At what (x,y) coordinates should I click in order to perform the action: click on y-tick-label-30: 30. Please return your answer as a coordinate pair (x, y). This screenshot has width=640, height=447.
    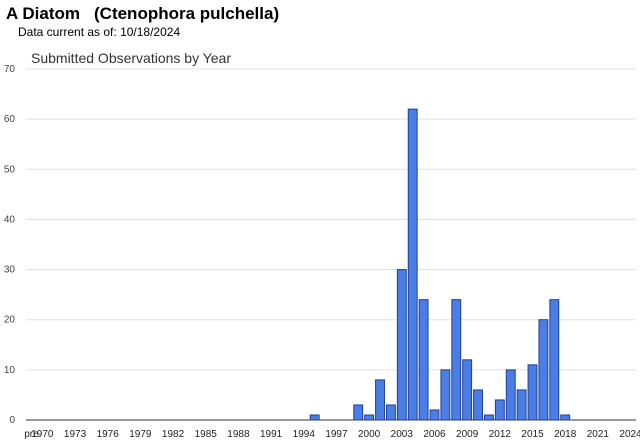
    Looking at the image, I should click on (10, 270).